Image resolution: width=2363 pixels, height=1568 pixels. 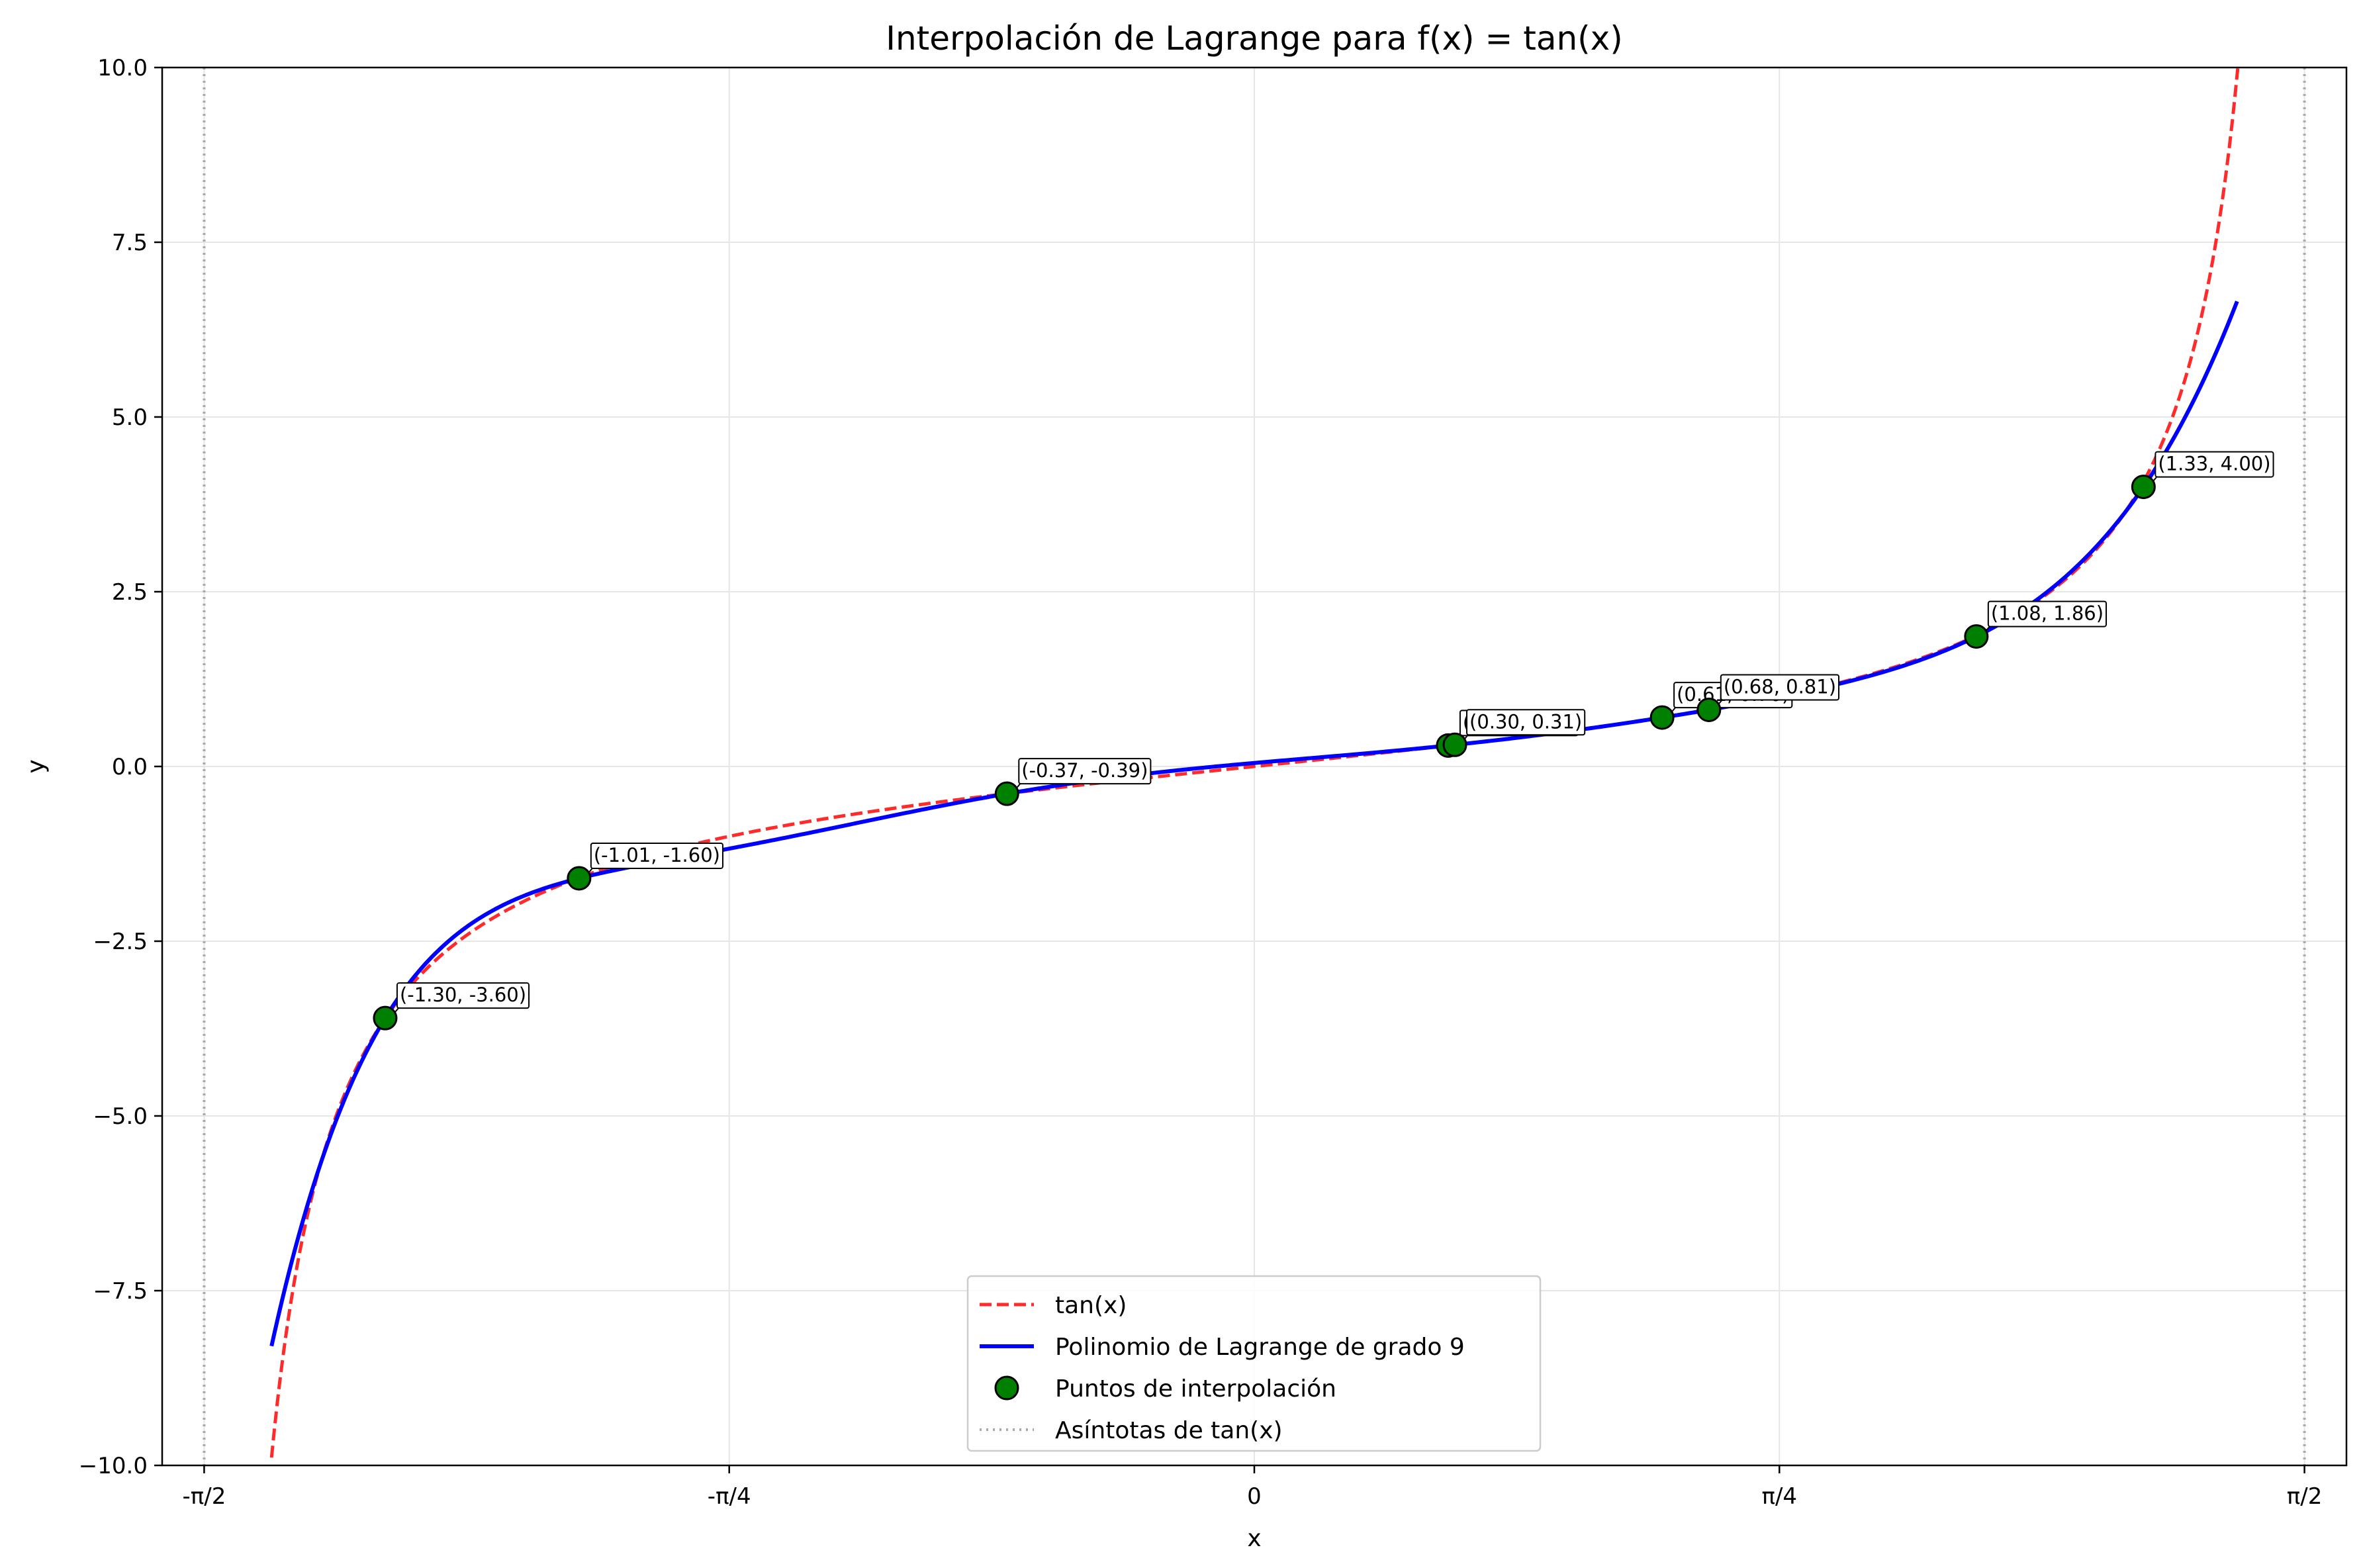 I want to click on legend-label-tan: tan(x), so click(x=1091, y=1305).